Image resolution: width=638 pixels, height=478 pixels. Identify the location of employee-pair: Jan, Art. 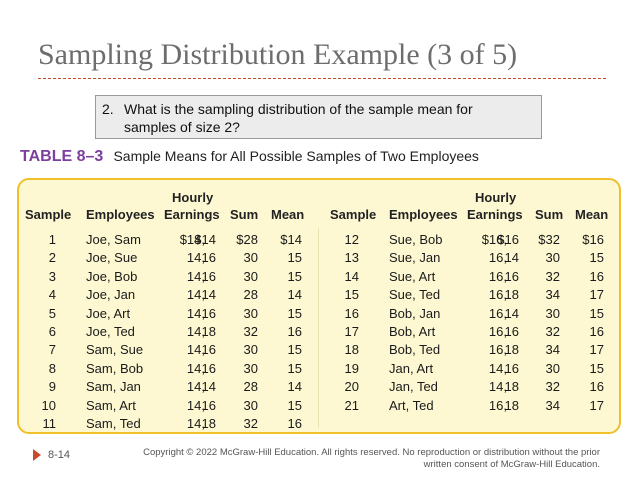
(411, 368).